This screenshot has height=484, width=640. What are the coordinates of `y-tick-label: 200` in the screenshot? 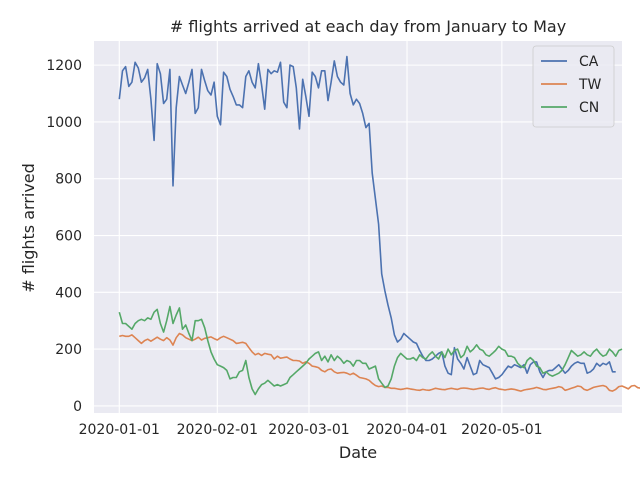 It's located at (68, 350).